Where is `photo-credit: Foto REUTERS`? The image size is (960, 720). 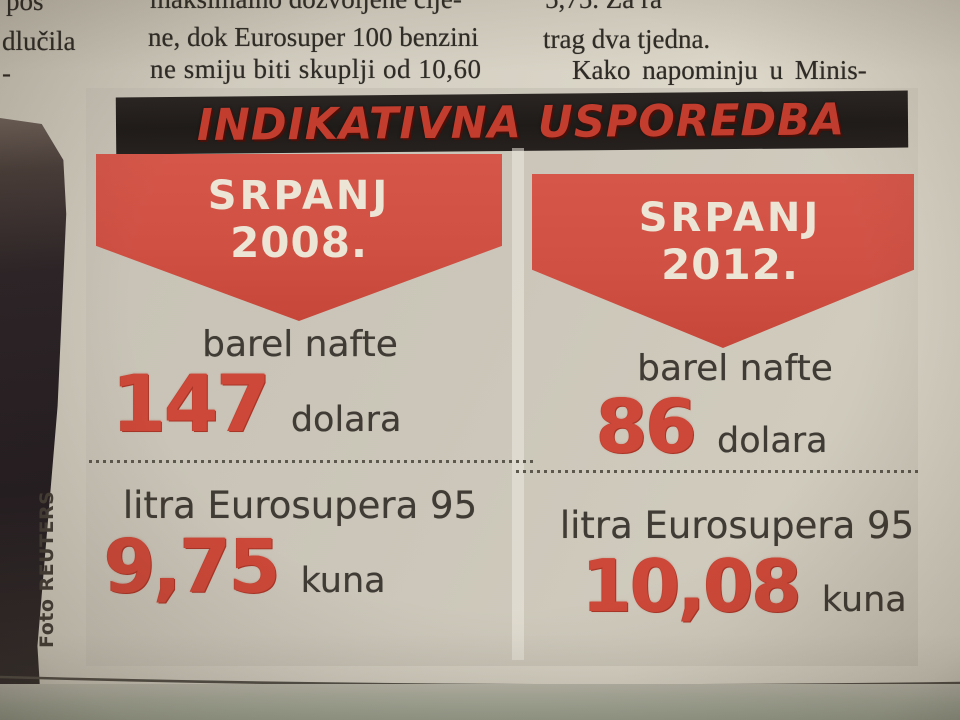
photo-credit: Foto REUTERS is located at coordinates (47, 569).